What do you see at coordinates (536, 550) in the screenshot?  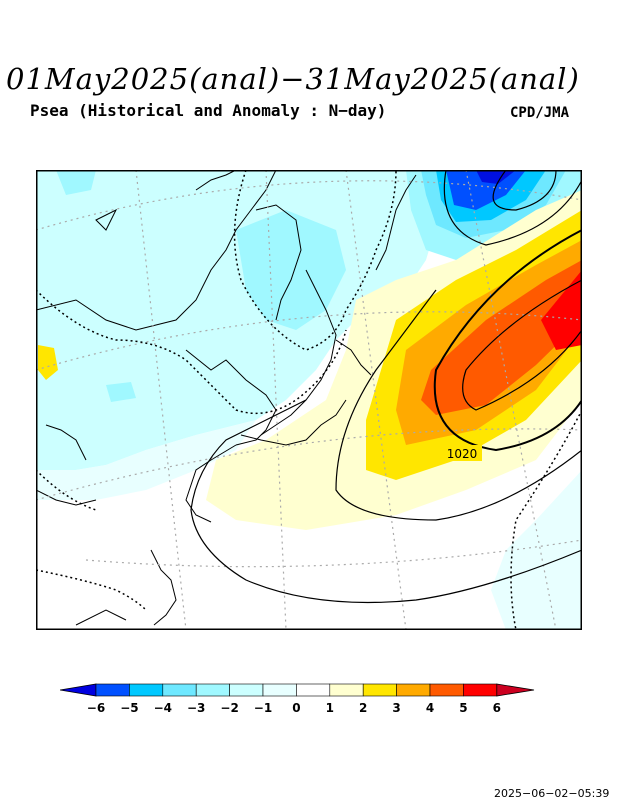 I see `anomaly-region-neg1-southeast` at bounding box center [536, 550].